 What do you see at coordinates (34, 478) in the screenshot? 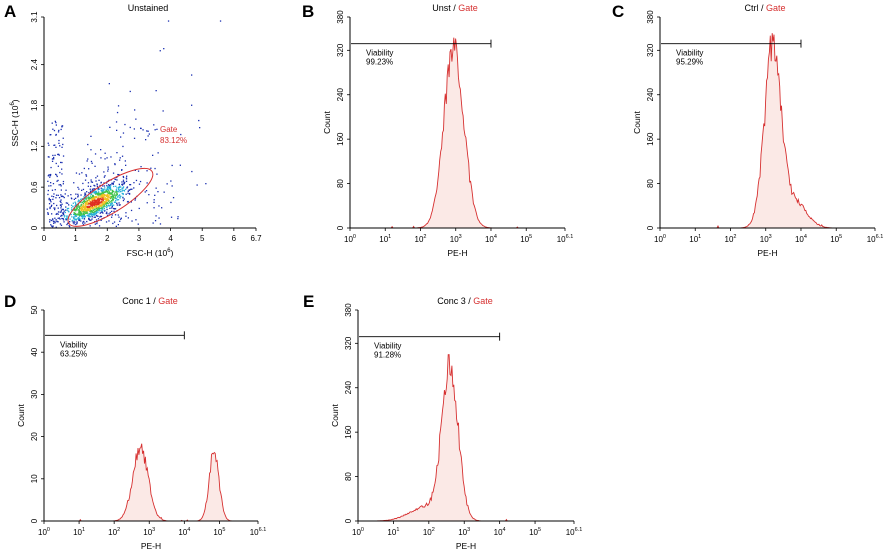
I see `y-tick-label: 10` at bounding box center [34, 478].